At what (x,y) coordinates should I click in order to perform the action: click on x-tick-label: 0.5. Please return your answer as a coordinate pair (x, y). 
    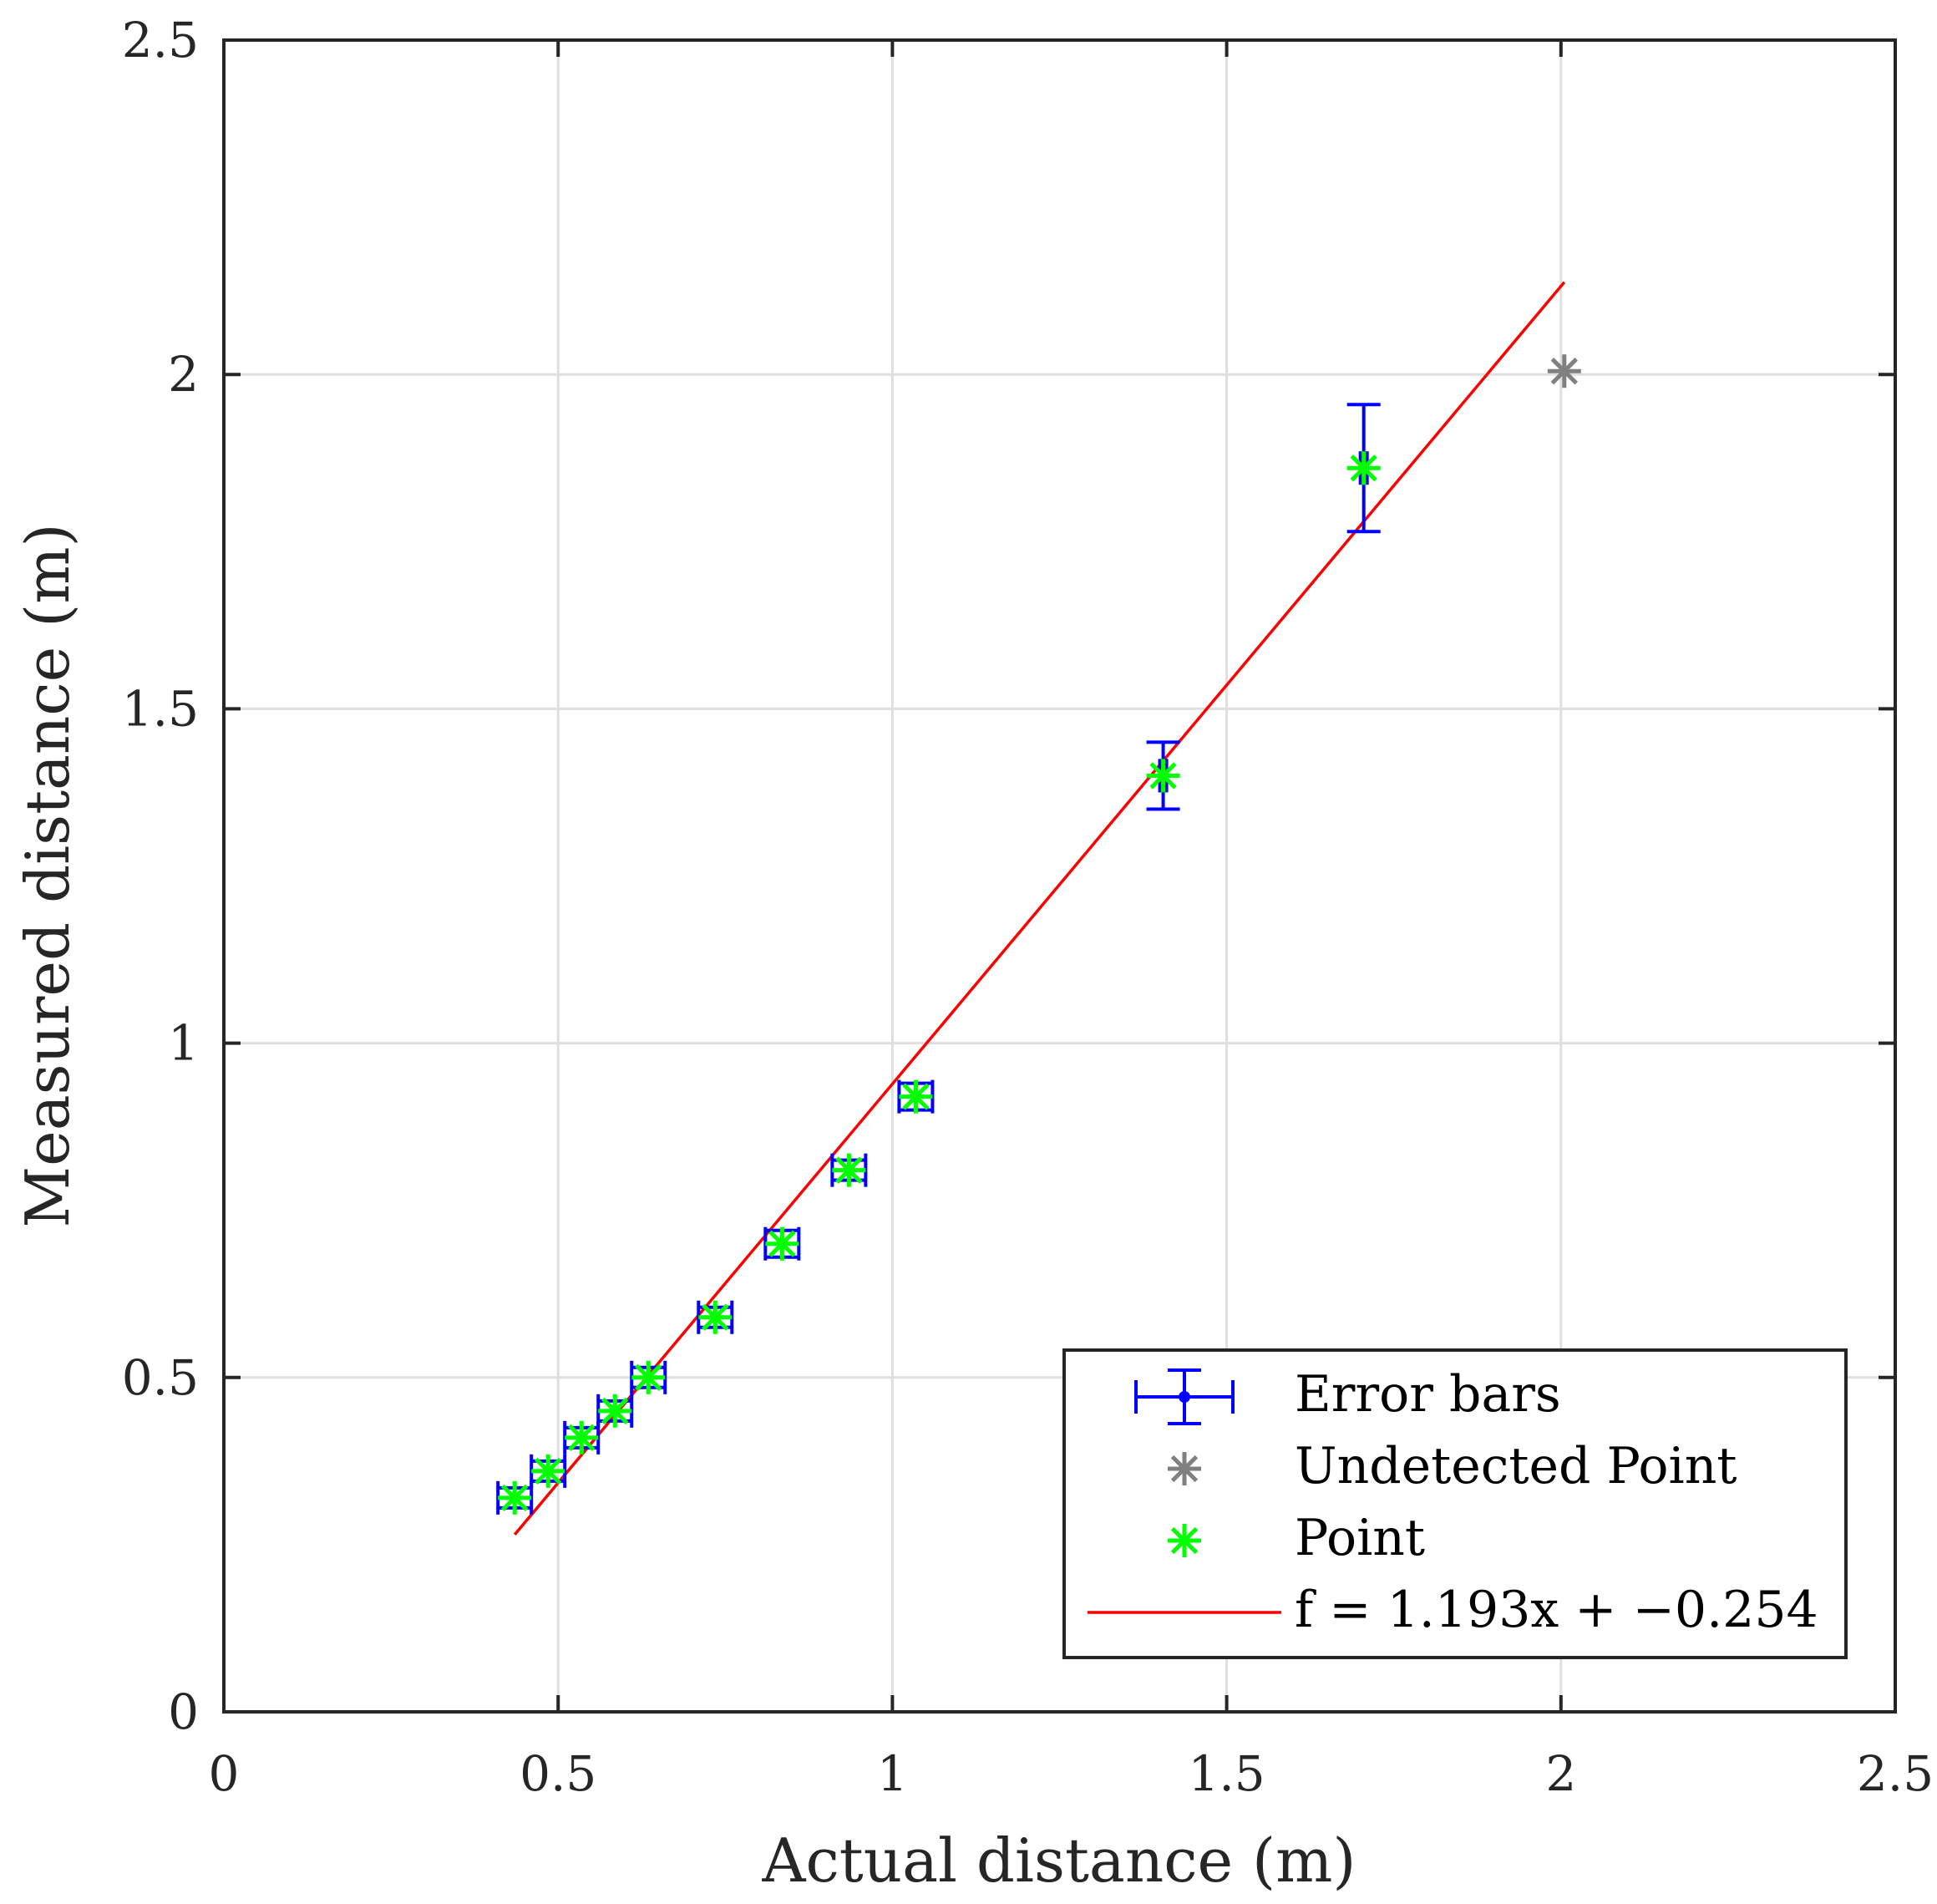
    Looking at the image, I should click on (558, 1773).